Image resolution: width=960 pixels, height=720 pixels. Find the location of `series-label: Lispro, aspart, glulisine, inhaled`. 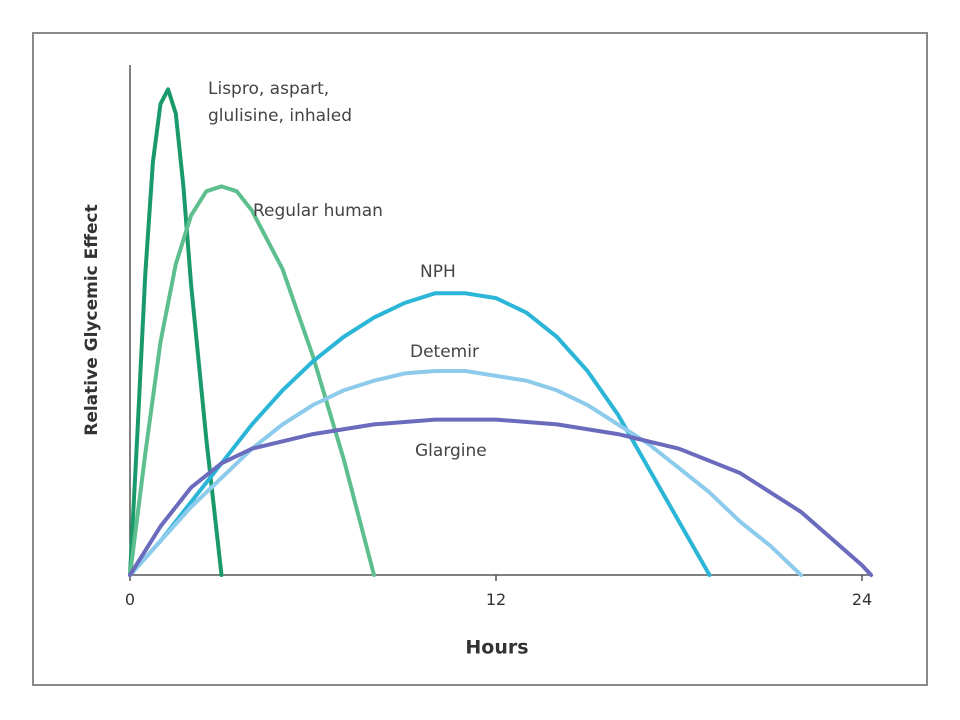

series-label: Lispro, aspart, glulisine, inhaled is located at coordinates (280, 102).